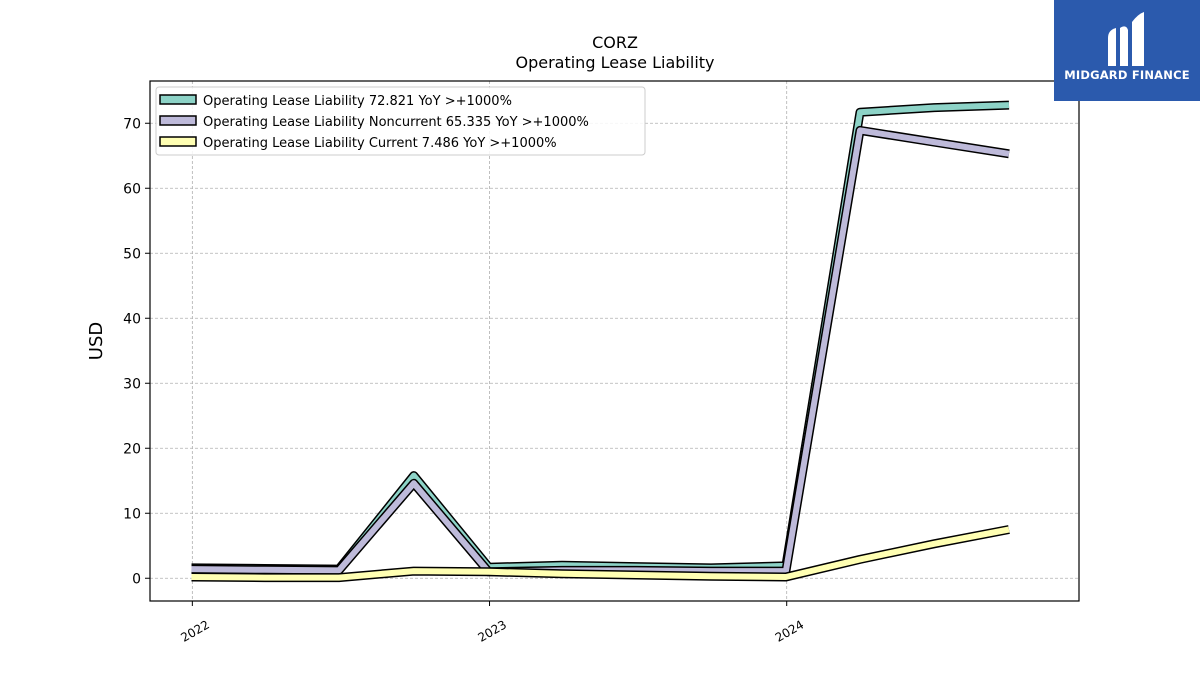 Image resolution: width=1200 pixels, height=675 pixels. I want to click on x-tick-label: 2022, so click(194, 630).